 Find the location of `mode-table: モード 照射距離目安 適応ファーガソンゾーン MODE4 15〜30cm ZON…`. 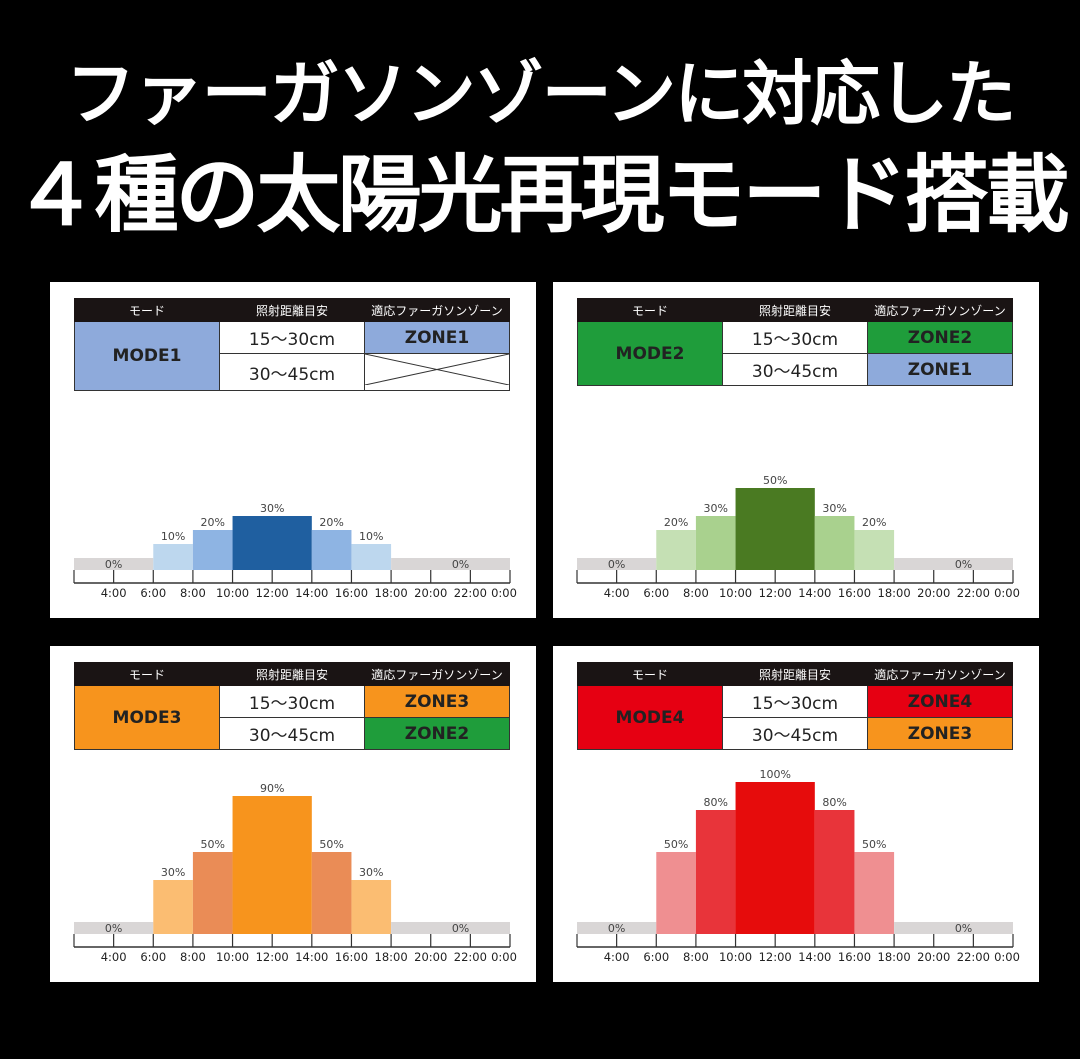

mode-table: モード 照射距離目安 適応ファーガソンゾーン MODE4 15〜30cm ZON… is located at coordinates (795, 706).